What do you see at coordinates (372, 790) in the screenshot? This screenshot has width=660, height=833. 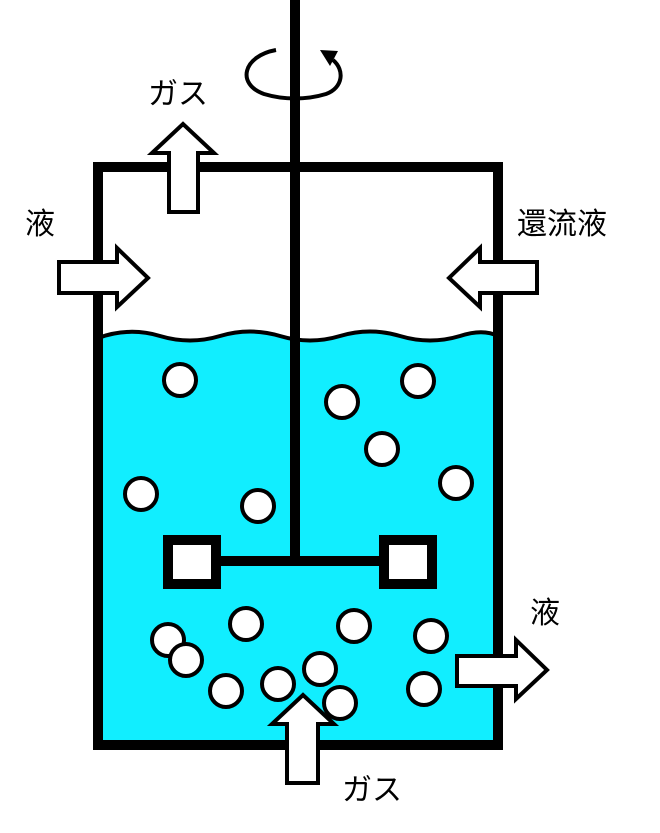 I see `gas-in-label: ガス` at bounding box center [372, 790].